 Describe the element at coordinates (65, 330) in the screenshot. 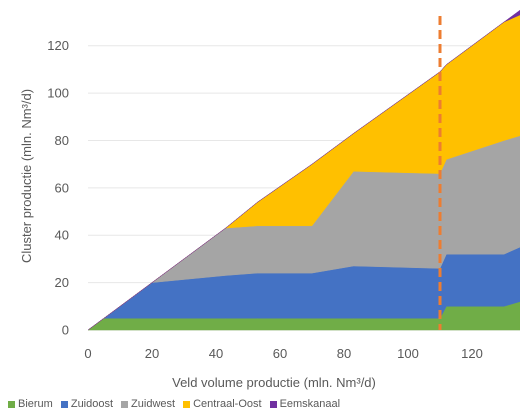

I see `y-tick-label: 0` at that location.